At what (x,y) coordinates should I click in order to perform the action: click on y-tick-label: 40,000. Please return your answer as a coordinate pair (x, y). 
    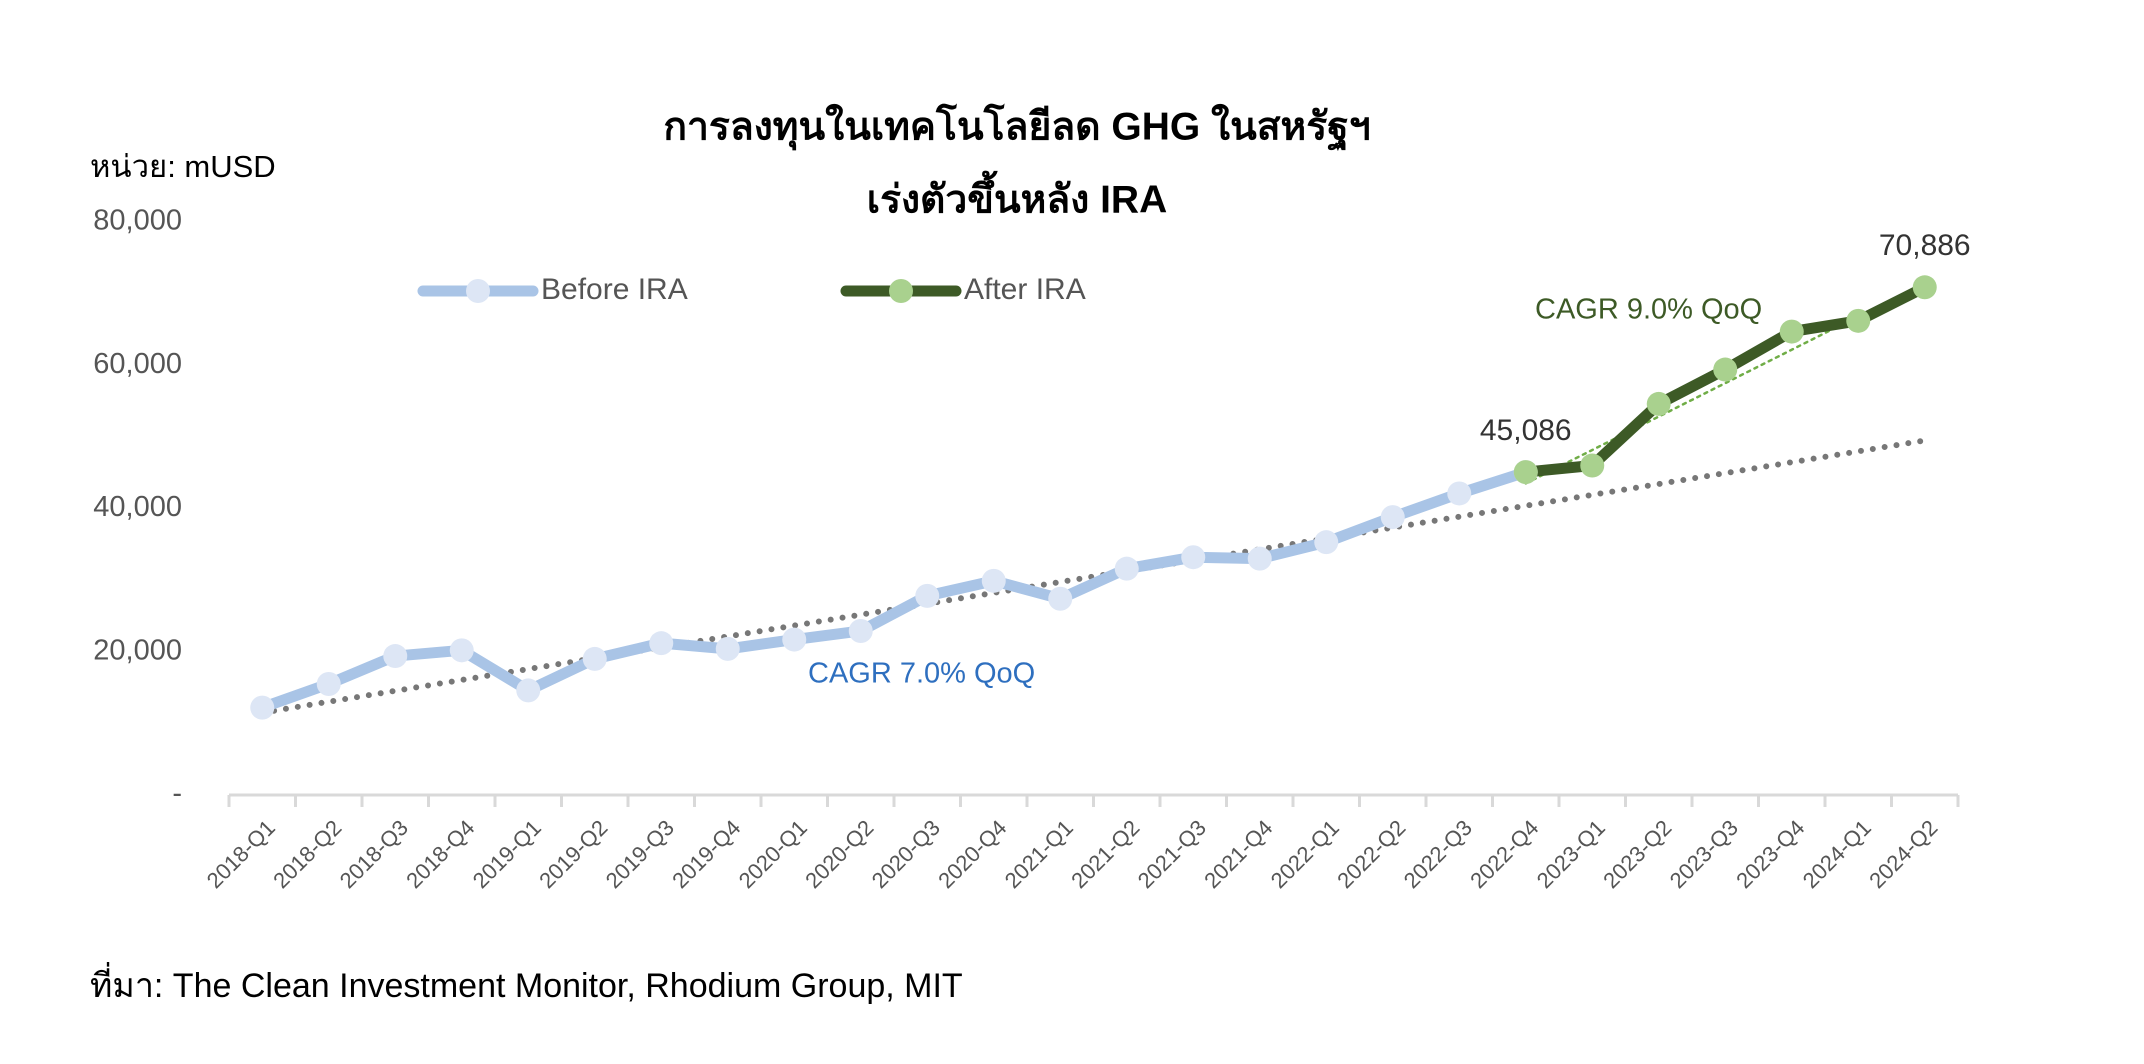
    Looking at the image, I should click on (137, 507).